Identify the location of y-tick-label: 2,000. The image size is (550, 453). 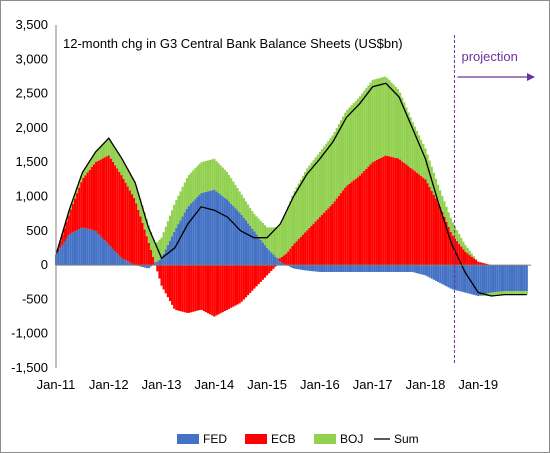
(31, 127).